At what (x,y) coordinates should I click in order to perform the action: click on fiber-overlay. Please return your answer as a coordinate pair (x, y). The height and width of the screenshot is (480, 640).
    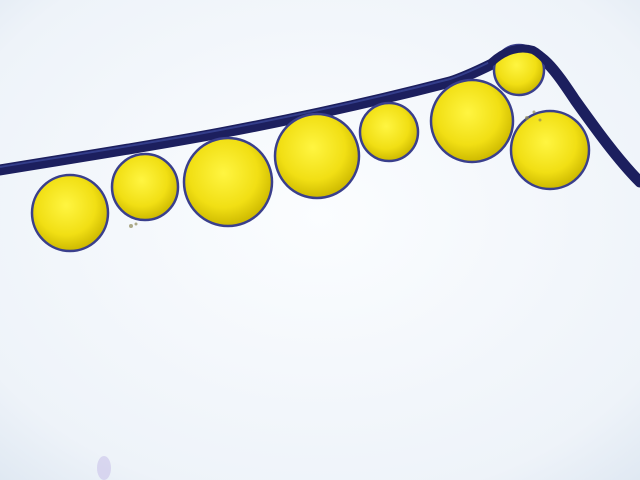
    Looking at the image, I should click on (533, 74).